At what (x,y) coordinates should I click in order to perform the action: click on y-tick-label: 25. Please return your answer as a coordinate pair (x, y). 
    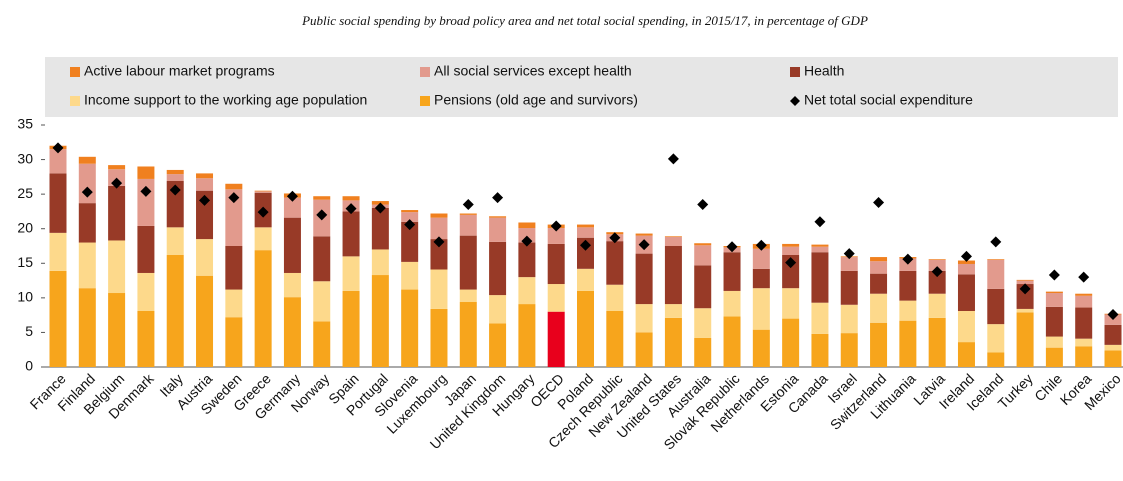
    Looking at the image, I should click on (25, 193).